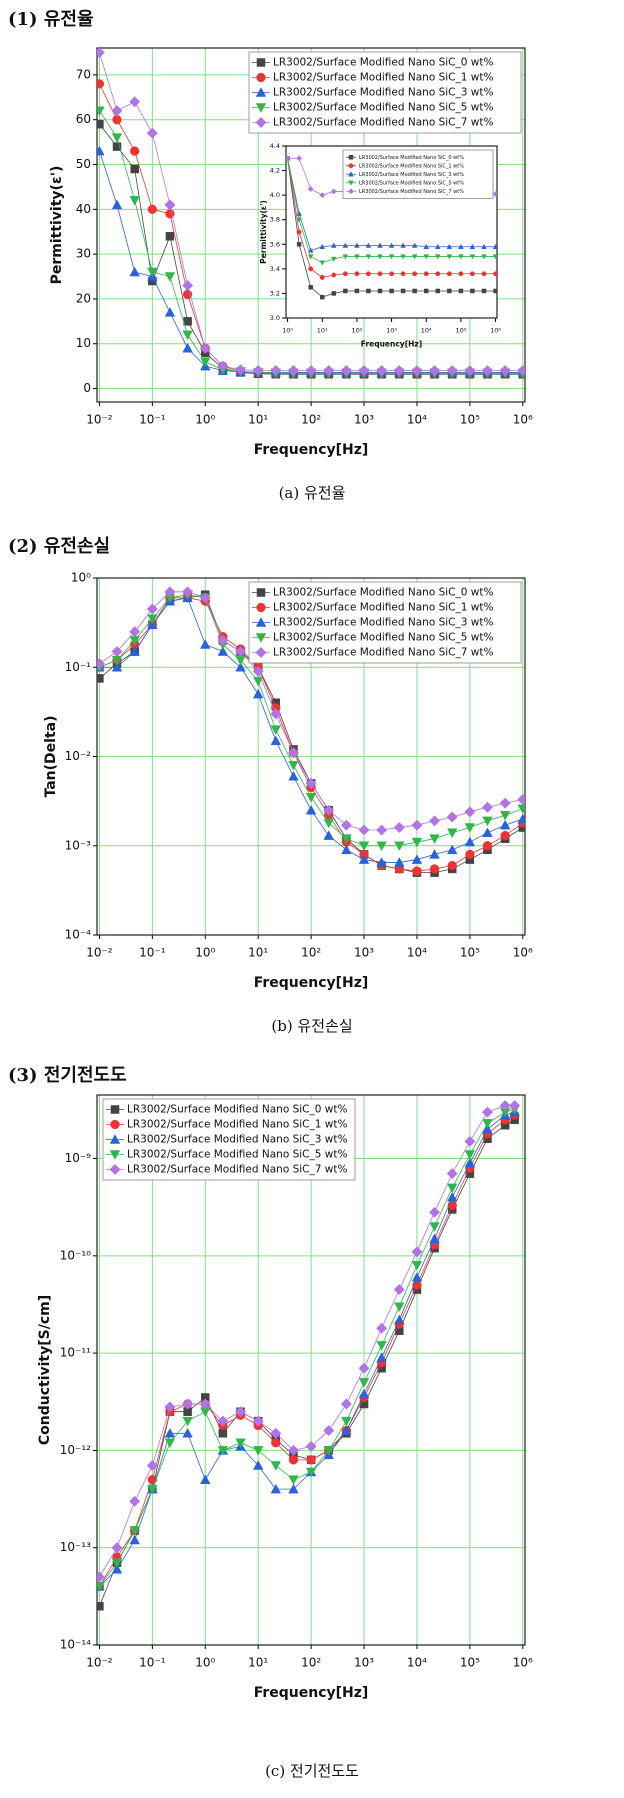 This screenshot has width=624, height=1798. What do you see at coordinates (275, 195) in the screenshot?
I see `y-tick-label: 4.0` at bounding box center [275, 195].